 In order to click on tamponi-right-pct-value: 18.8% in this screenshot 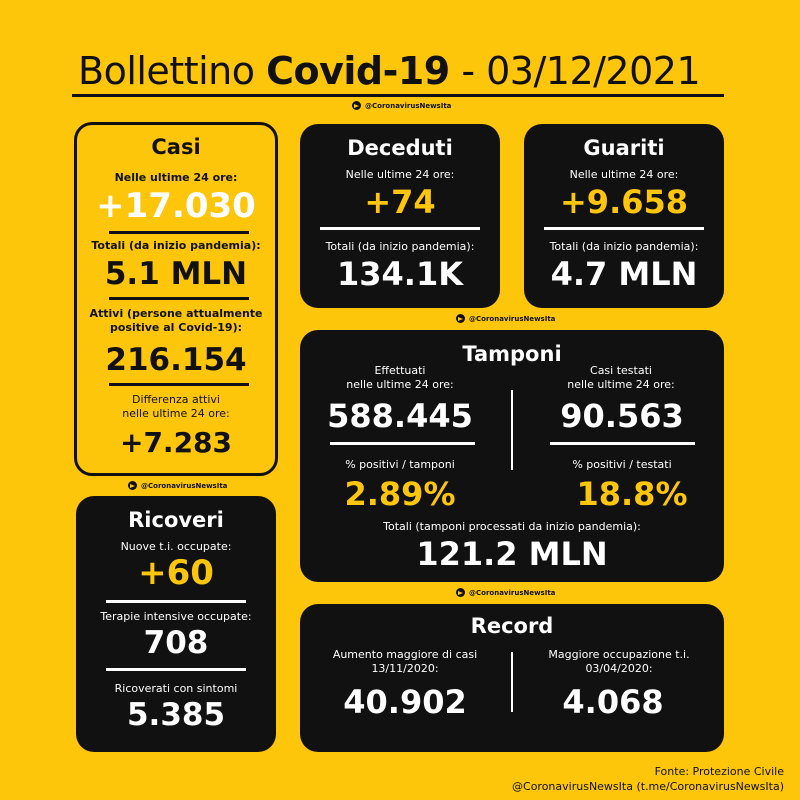, I will do `click(632, 494)`.